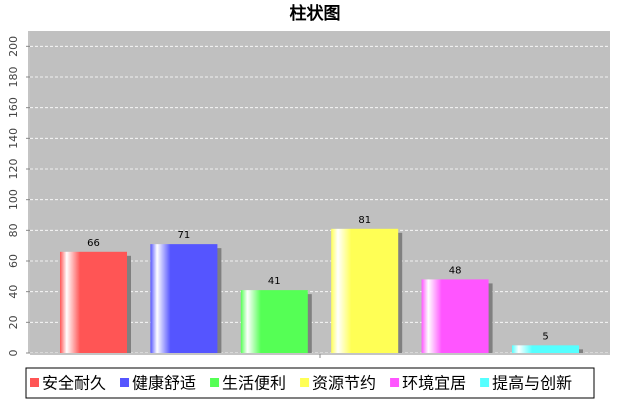 The width and height of the screenshot is (620, 400). Describe the element at coordinates (532, 383) in the screenshot. I see `legend-label: 提高与创新` at that location.